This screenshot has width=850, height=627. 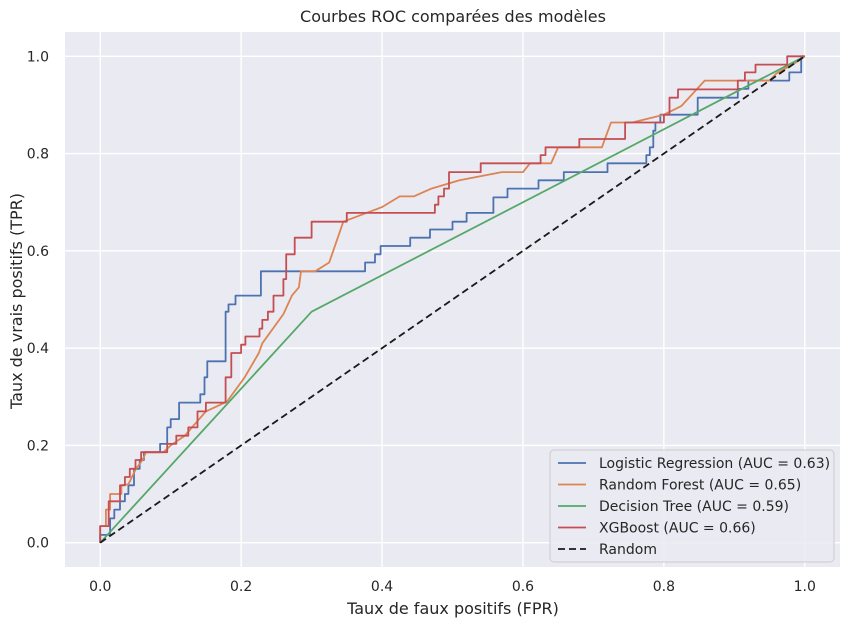 I want to click on y-tick-label: 0.8, so click(x=38, y=155).